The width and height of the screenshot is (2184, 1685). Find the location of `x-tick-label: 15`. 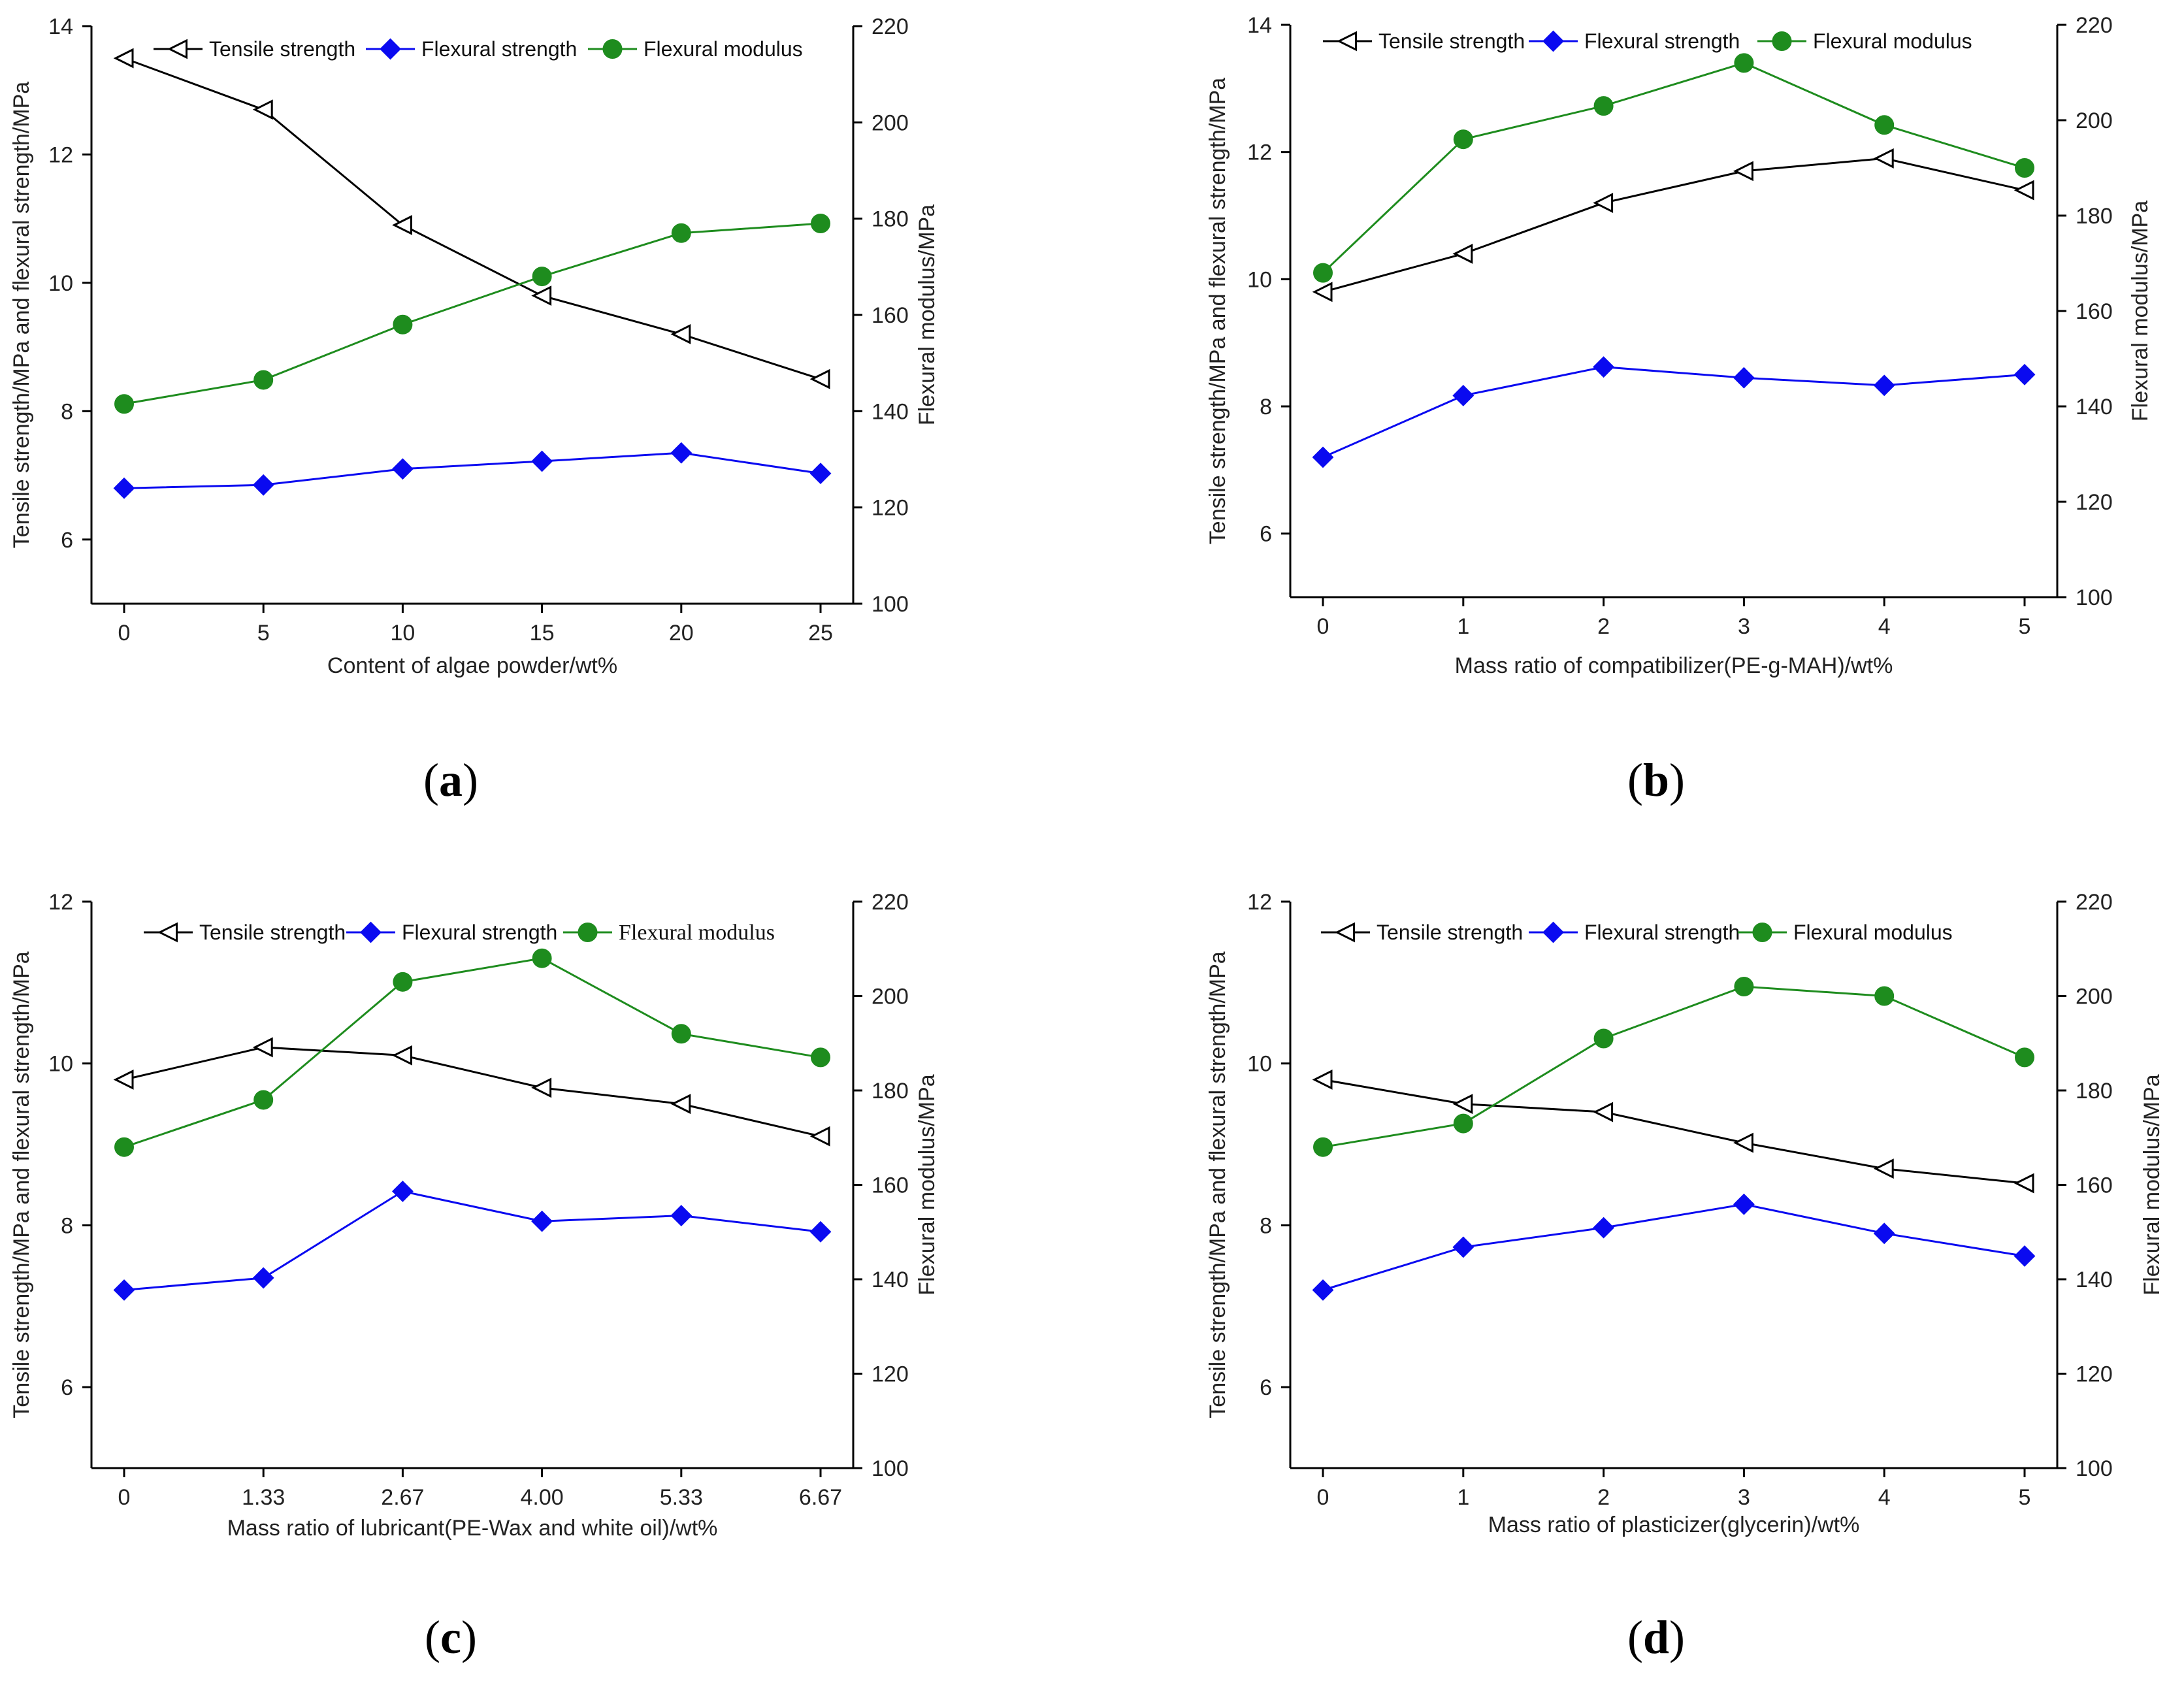

x-tick-label: 15 is located at coordinates (542, 634).